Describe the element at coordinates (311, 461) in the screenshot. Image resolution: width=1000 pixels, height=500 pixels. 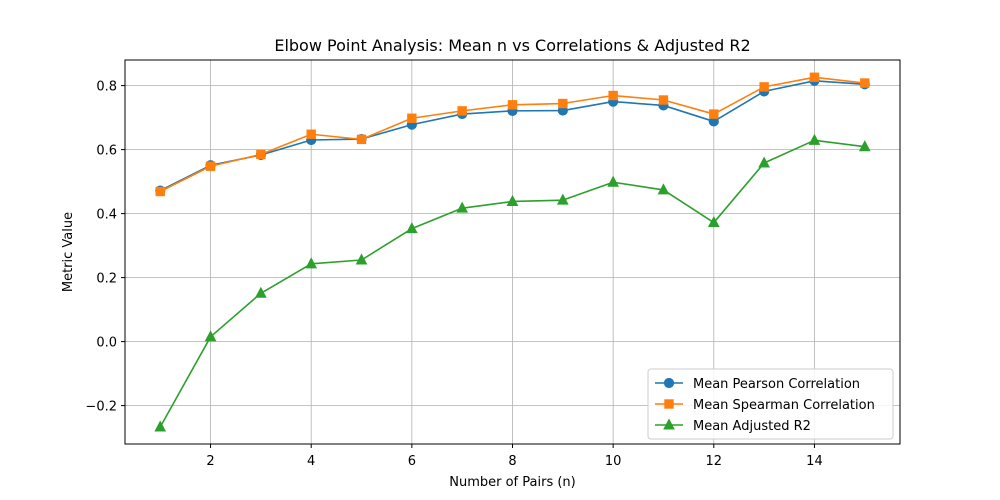
I see `x-tick-label: 4` at that location.